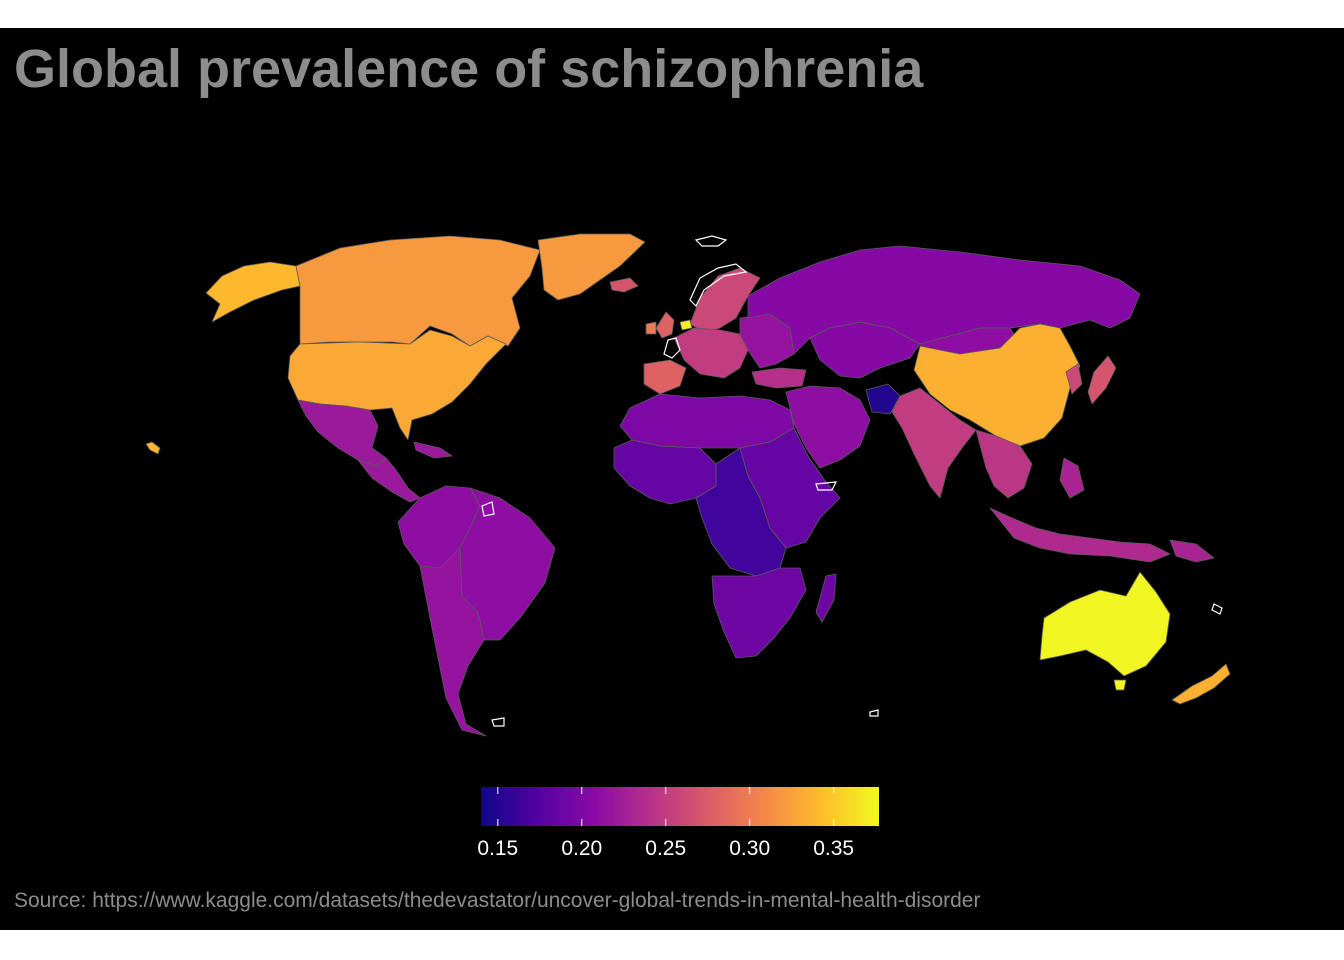 The width and height of the screenshot is (1344, 960). Describe the element at coordinates (750, 848) in the screenshot. I see `legend-tick-label: 0.30` at that location.